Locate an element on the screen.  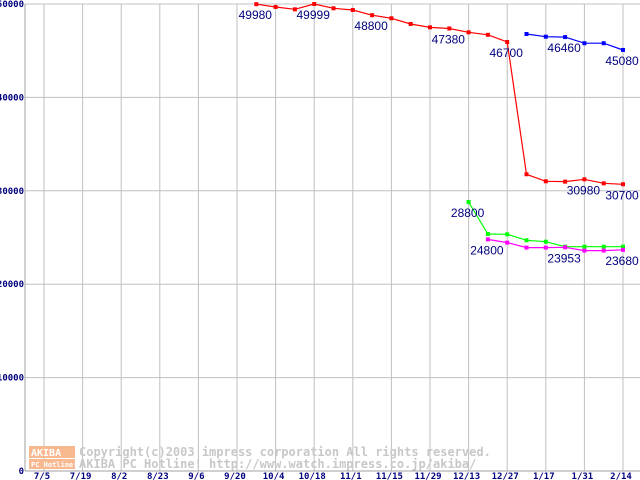
series-blue: 46460 45080 is located at coordinates (581, 49).